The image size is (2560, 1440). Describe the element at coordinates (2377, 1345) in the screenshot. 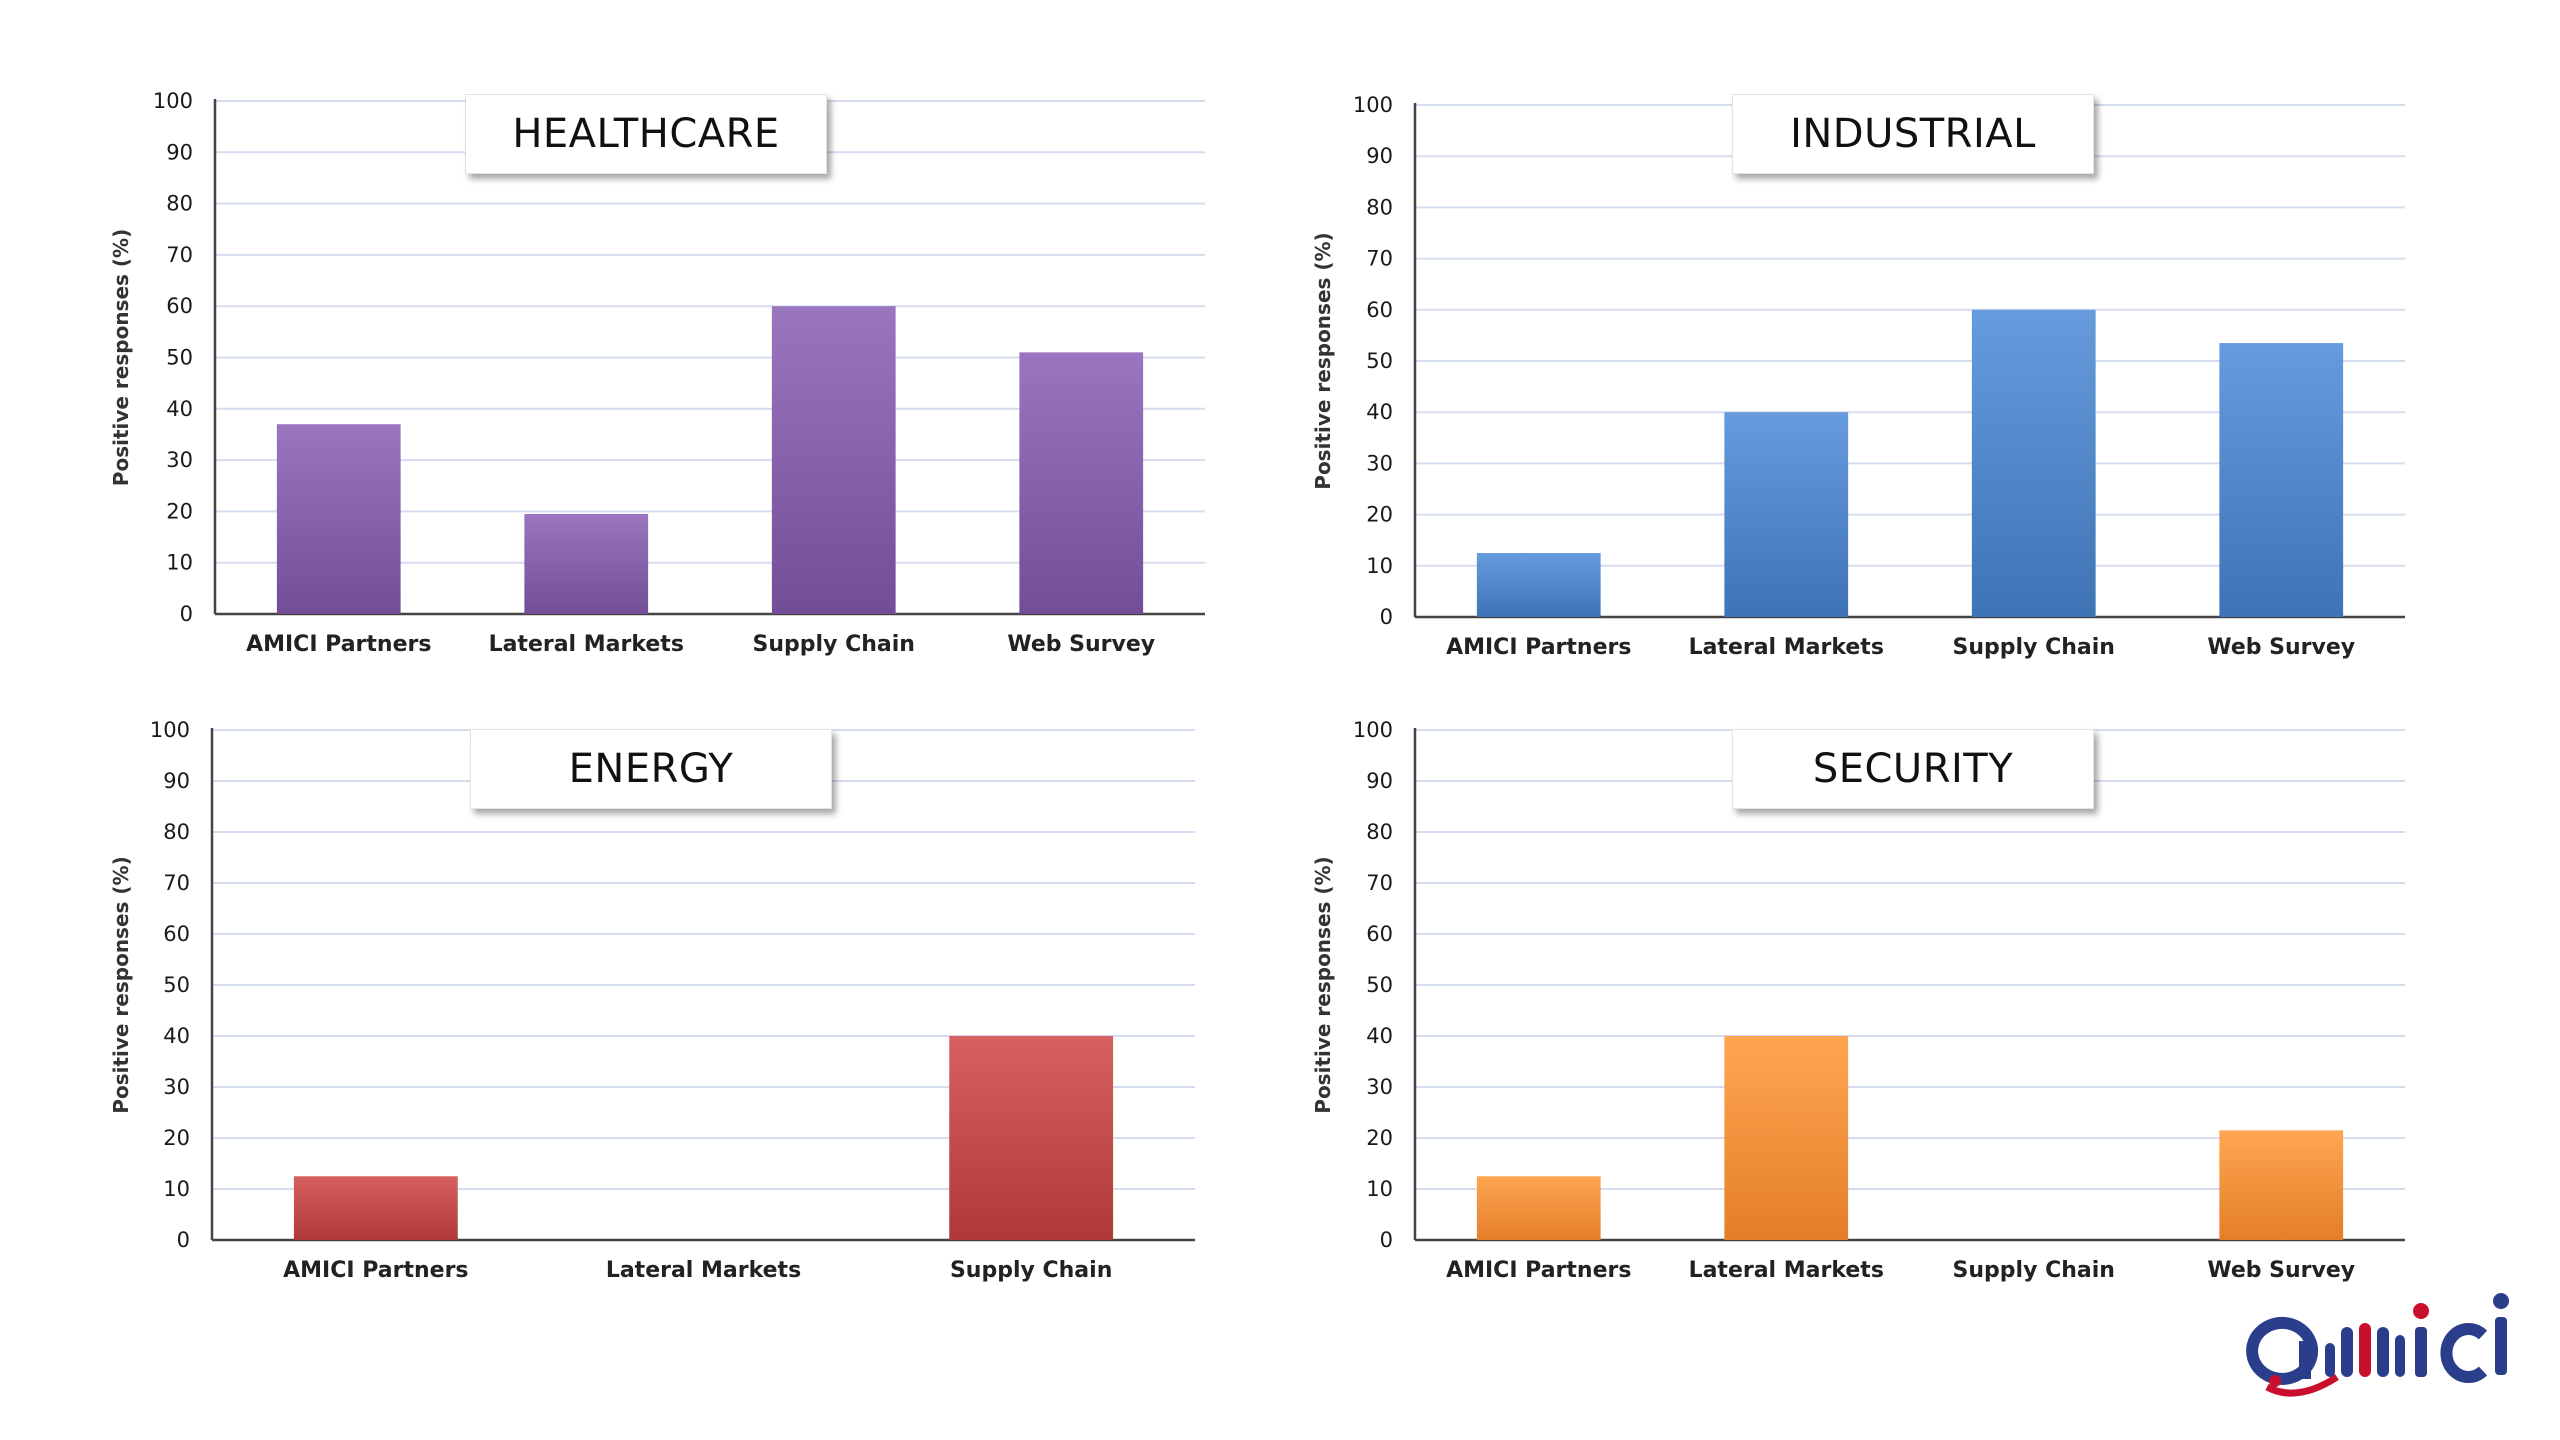

I see `amici-logo` at that location.